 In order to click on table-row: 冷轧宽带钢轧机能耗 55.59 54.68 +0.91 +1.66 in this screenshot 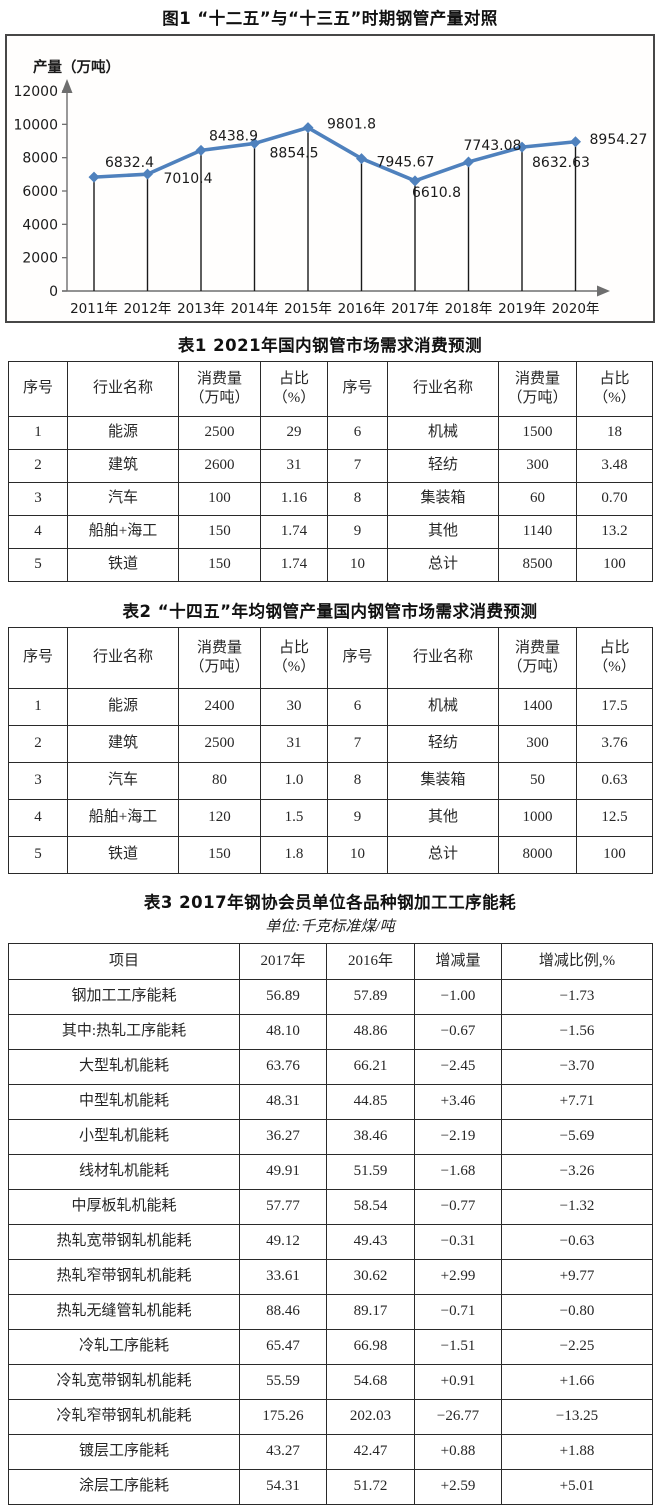, I will do `click(330, 1382)`.